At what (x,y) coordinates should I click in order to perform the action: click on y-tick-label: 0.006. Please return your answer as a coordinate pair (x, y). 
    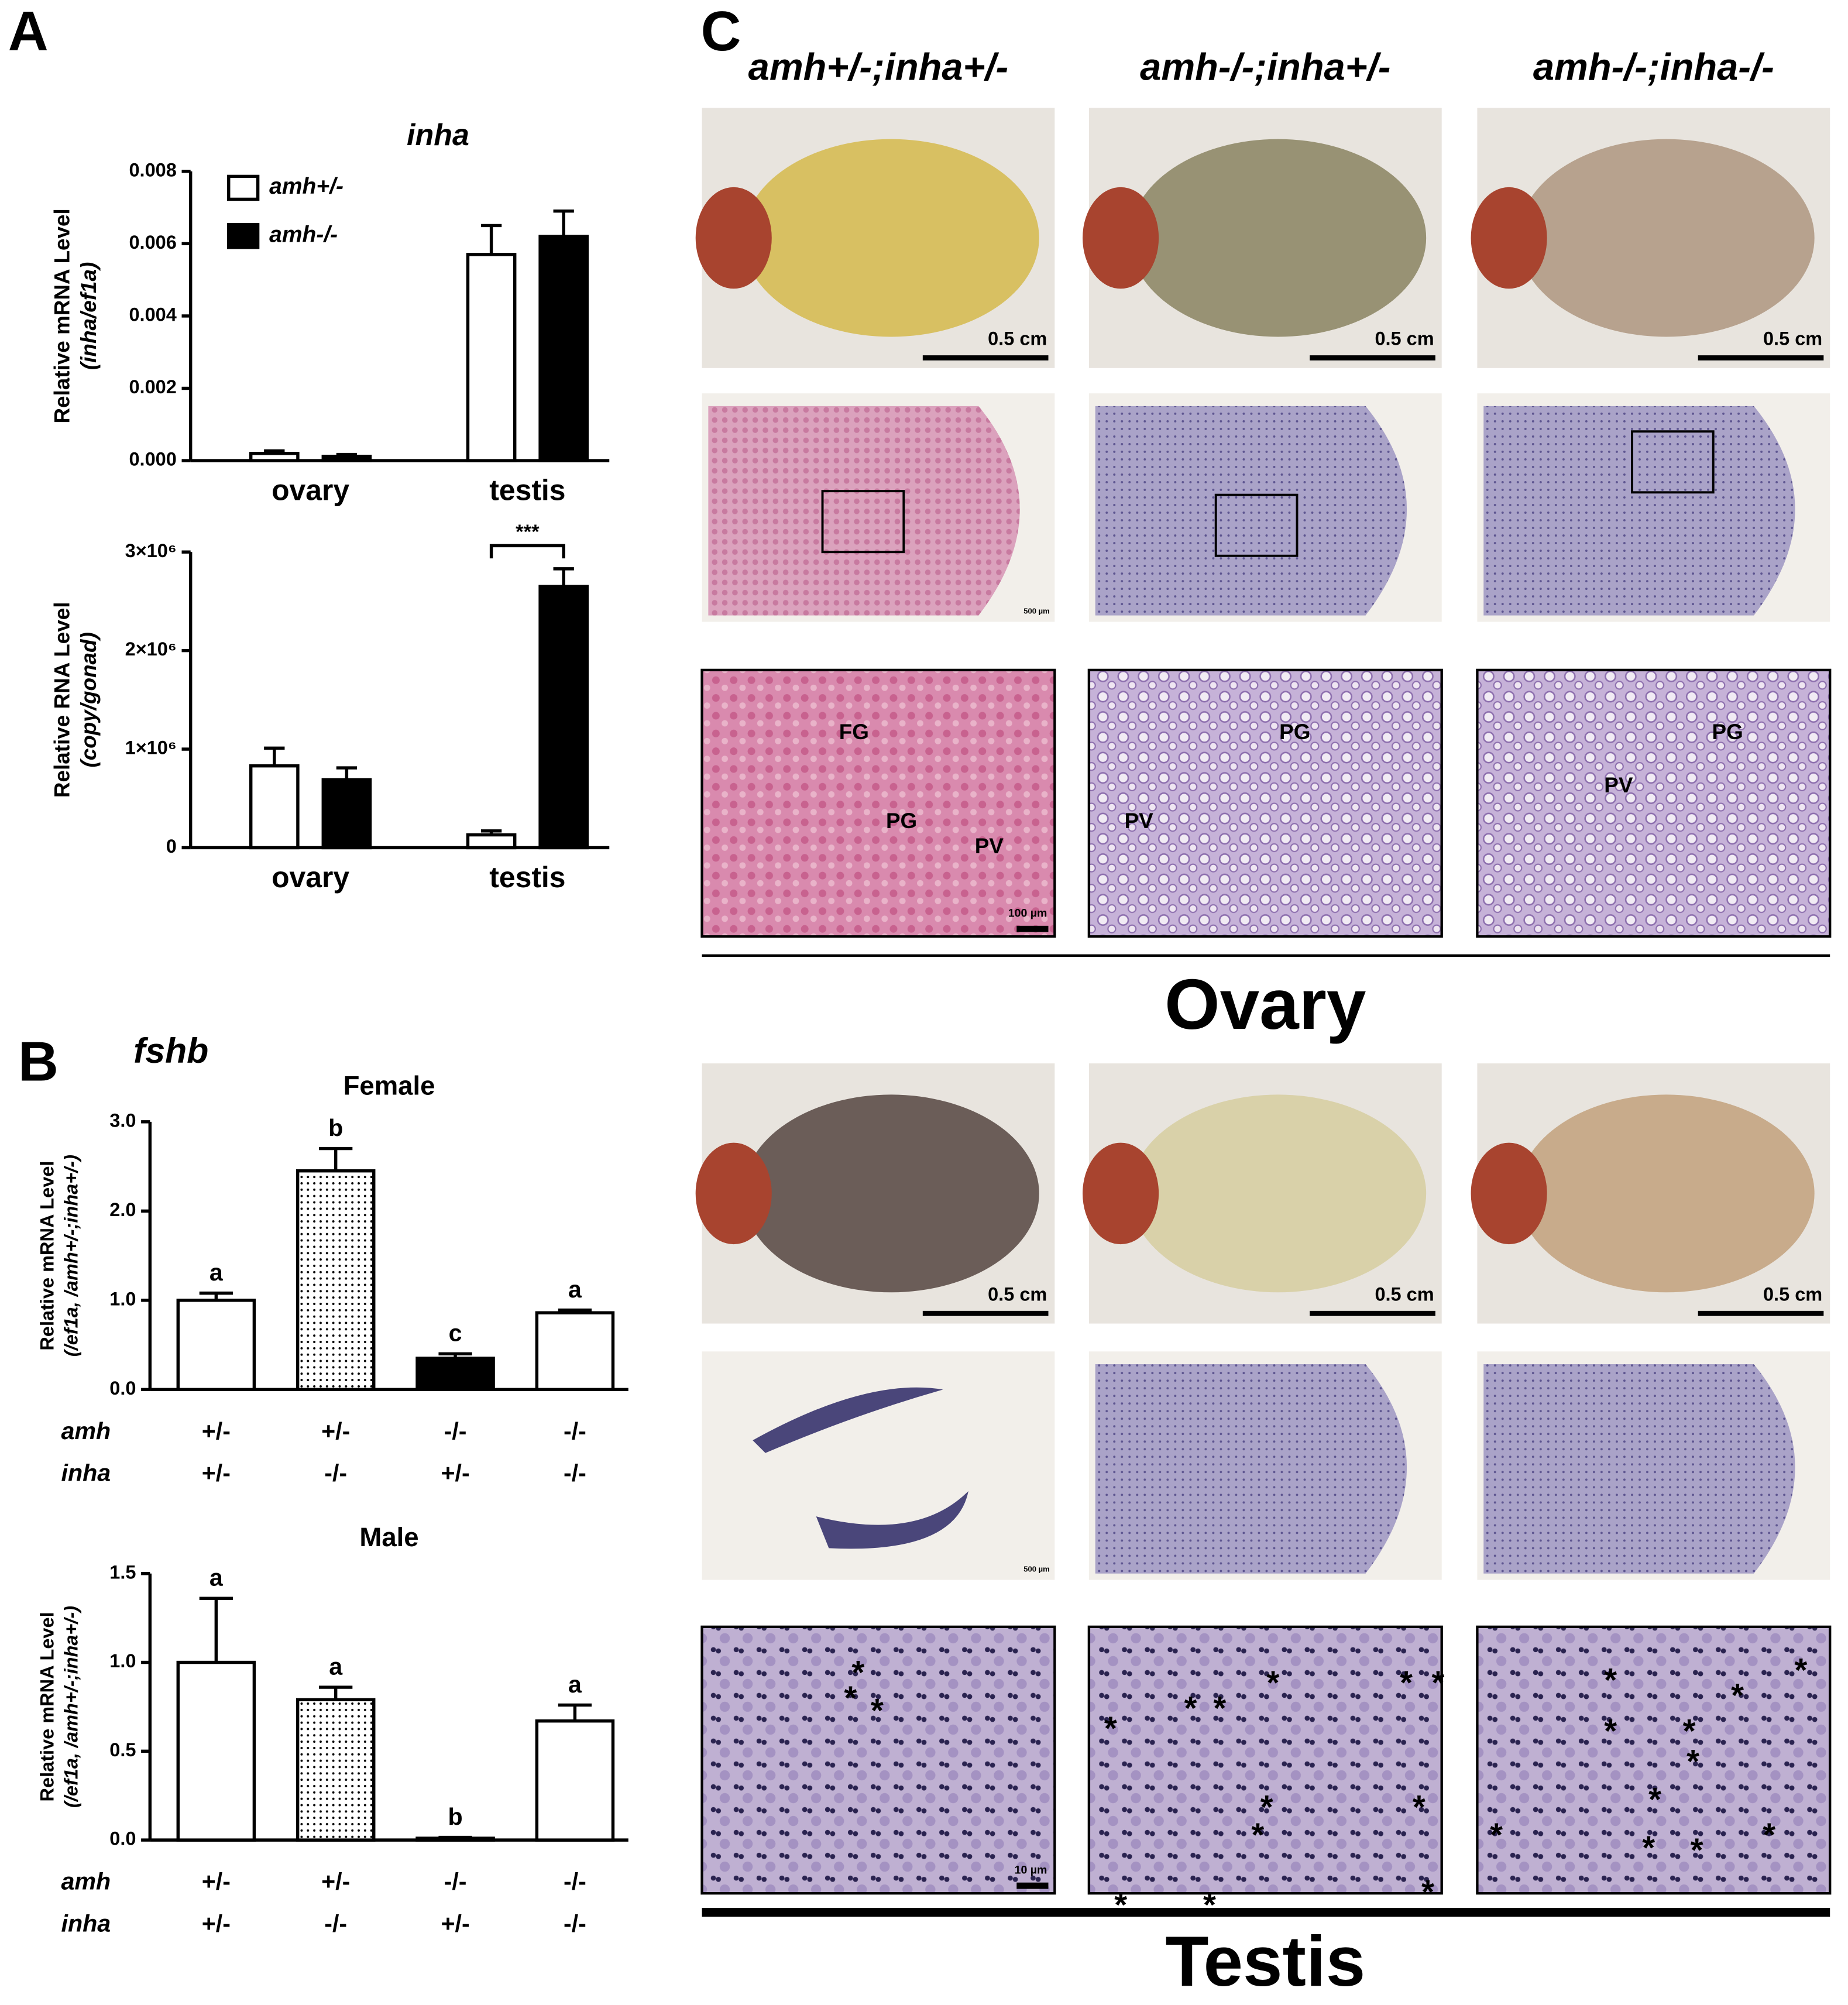
    Looking at the image, I should click on (152, 242).